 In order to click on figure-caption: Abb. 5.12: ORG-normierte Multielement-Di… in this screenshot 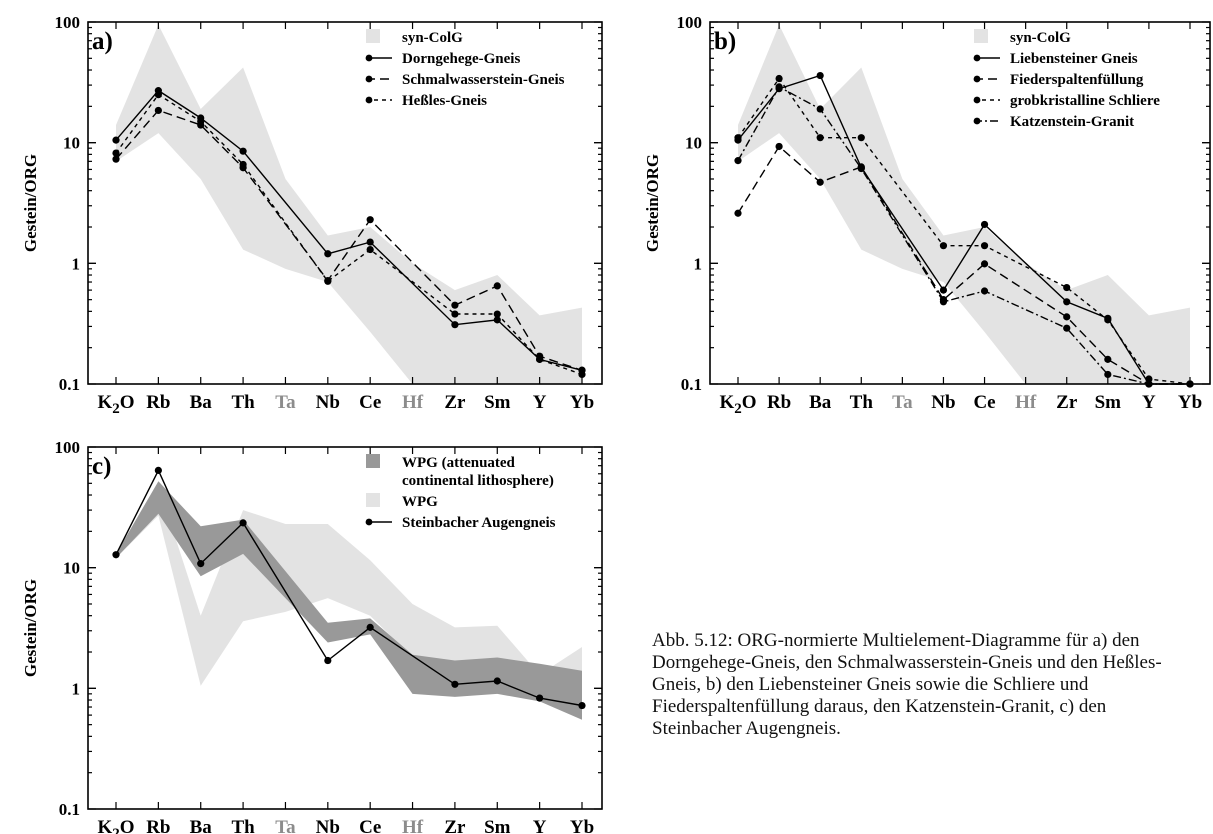, I will do `click(907, 684)`.